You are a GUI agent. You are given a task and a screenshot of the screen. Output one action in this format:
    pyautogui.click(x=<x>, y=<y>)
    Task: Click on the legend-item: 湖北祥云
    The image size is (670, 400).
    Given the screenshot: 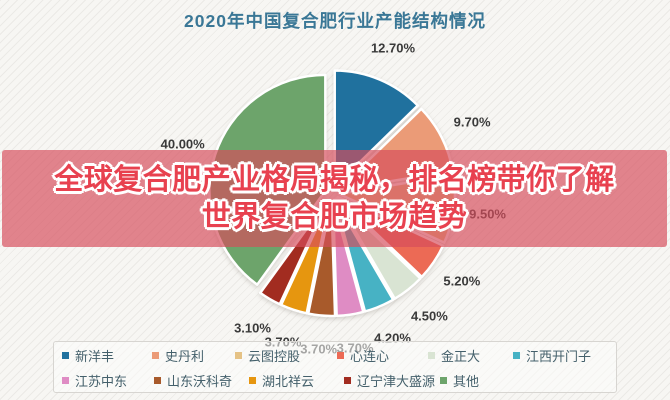 What is the action you would take?
    pyautogui.click(x=282, y=380)
    